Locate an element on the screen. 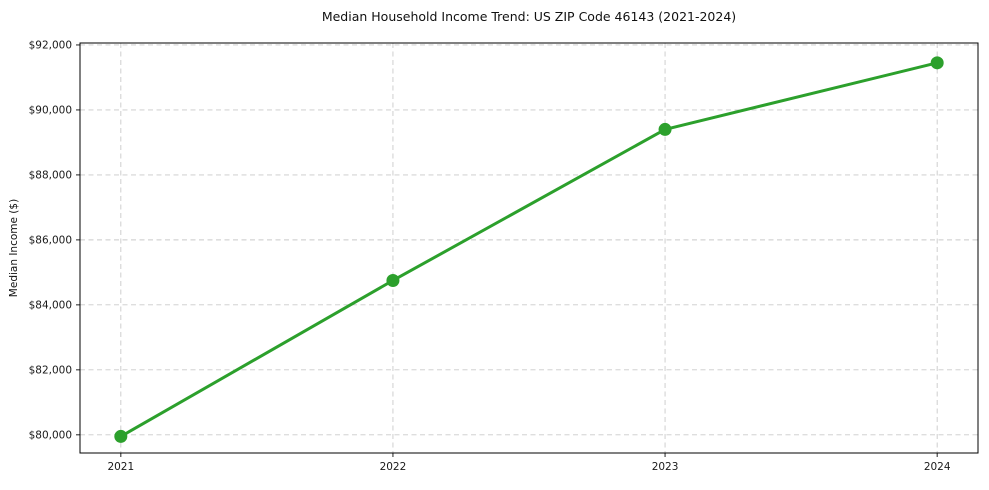 The image size is (989, 490). y-tick-label: $88,000 is located at coordinates (50, 175).